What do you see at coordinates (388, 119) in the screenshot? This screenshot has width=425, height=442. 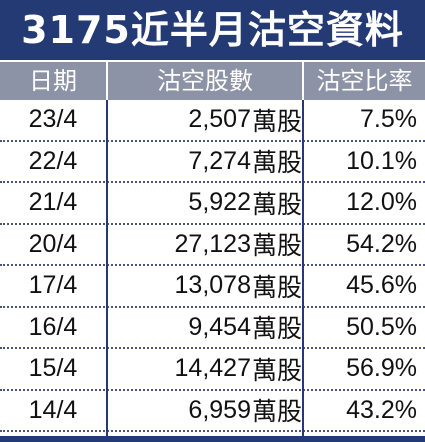 I see `ratio-cell: 7.5%` at bounding box center [388, 119].